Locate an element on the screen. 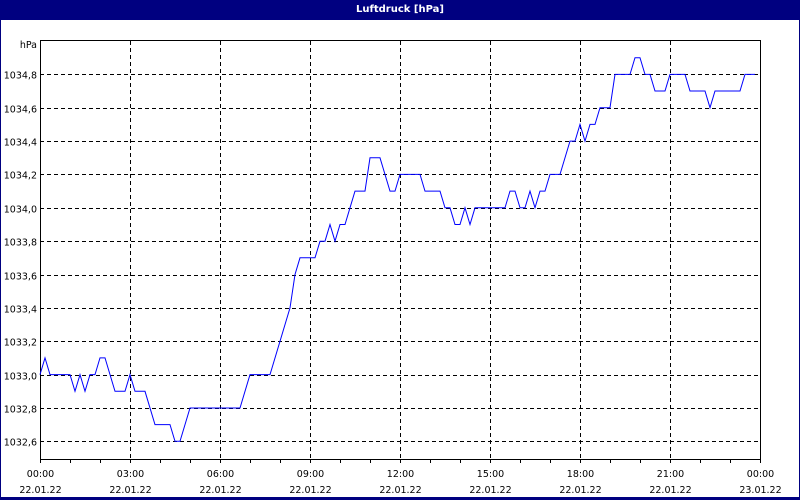 The width and height of the screenshot is (800, 500). y-tick-label: 1033,0 is located at coordinates (20, 377).